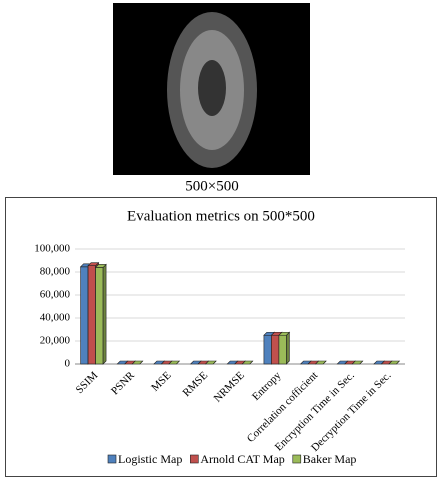  I want to click on y-tick-label: 100,000, so click(52, 249).